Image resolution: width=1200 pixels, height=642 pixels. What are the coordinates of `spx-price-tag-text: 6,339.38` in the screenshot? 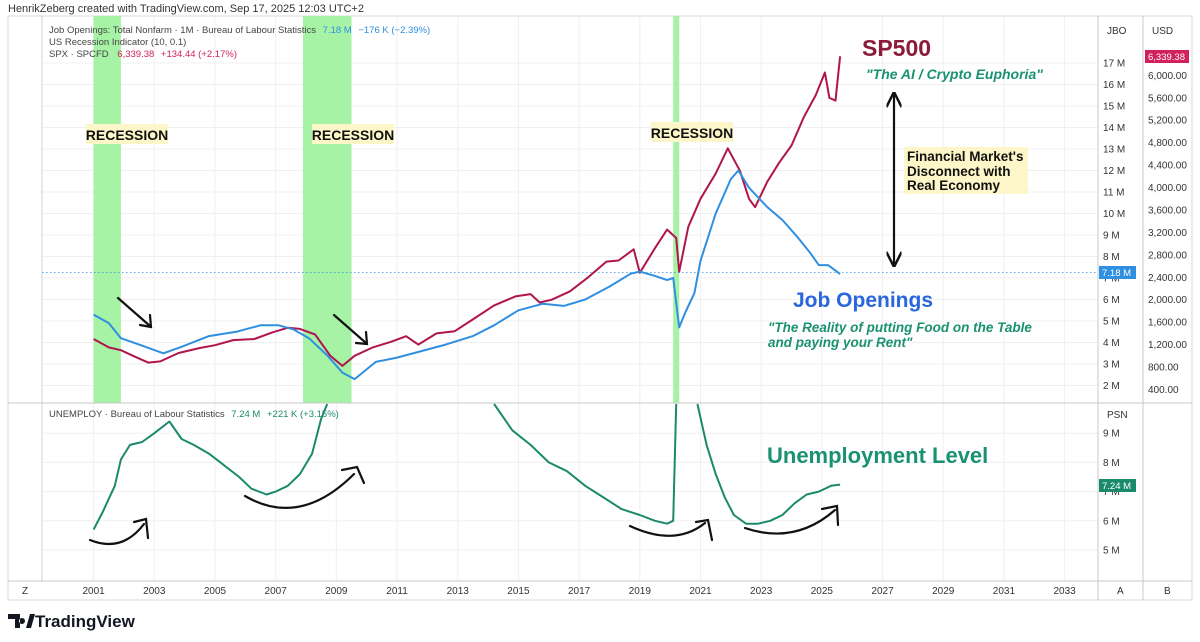 It's located at (1166, 57).